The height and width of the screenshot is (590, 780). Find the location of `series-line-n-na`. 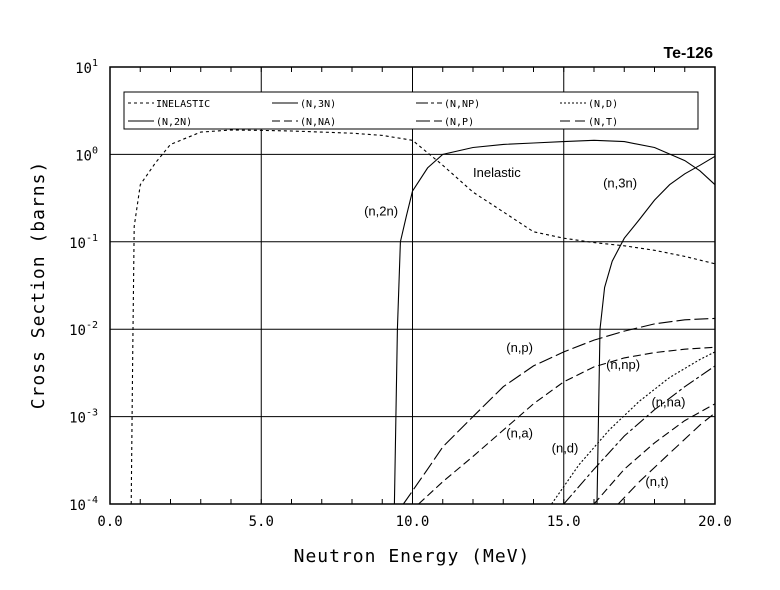

series-line-n-na is located at coordinates (567, 425).